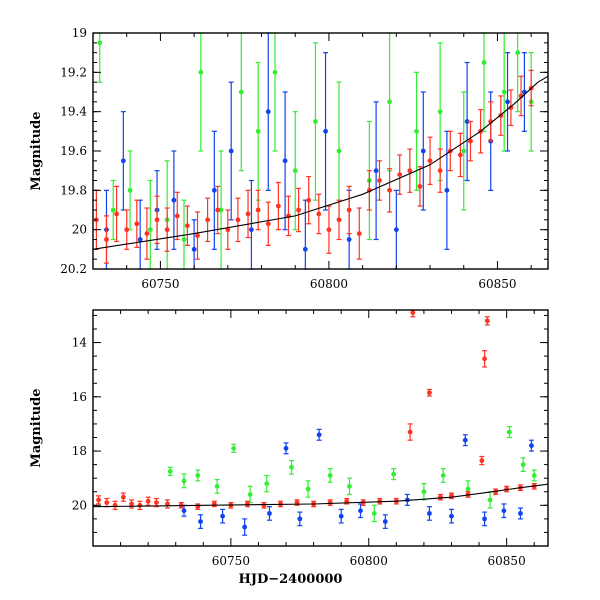 The width and height of the screenshot is (600, 600). I want to click on top-y-axis-label: Magnitude, so click(36, 150).